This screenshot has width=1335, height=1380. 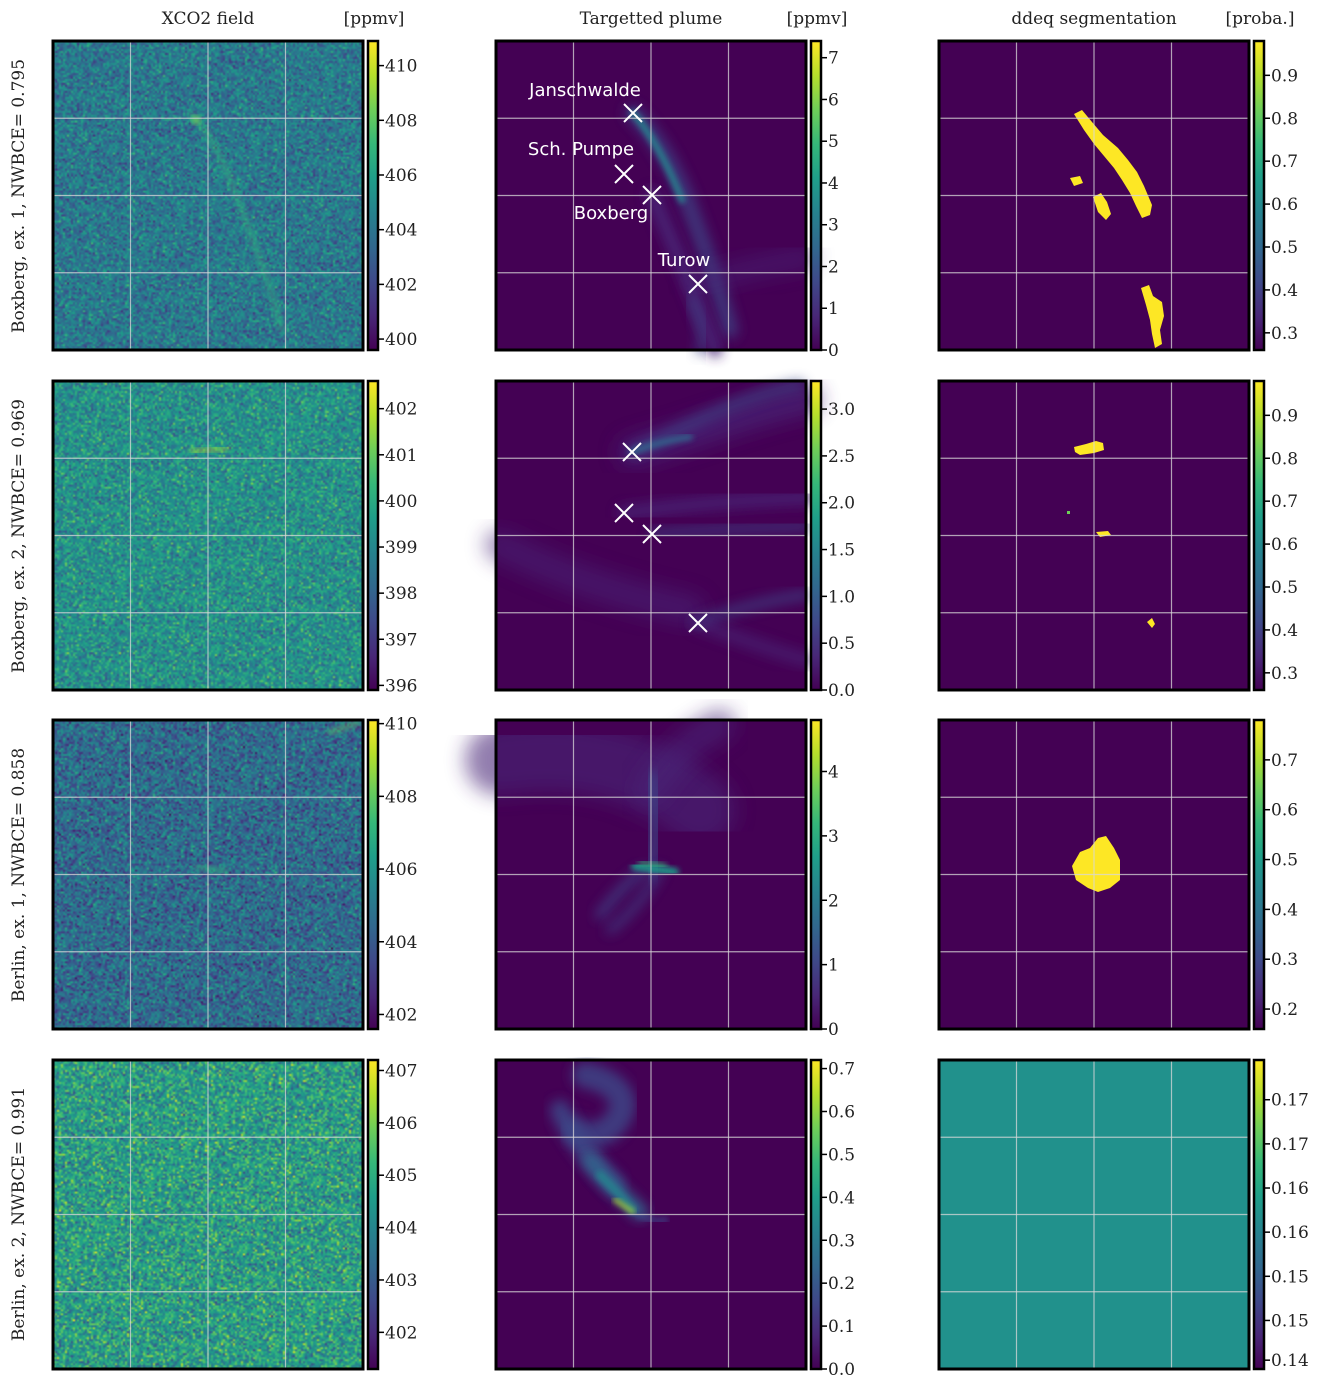 What do you see at coordinates (19, 536) in the screenshot?
I see `row-label-2: Boxberg, ex. 2, NWBCE= 0.969` at bounding box center [19, 536].